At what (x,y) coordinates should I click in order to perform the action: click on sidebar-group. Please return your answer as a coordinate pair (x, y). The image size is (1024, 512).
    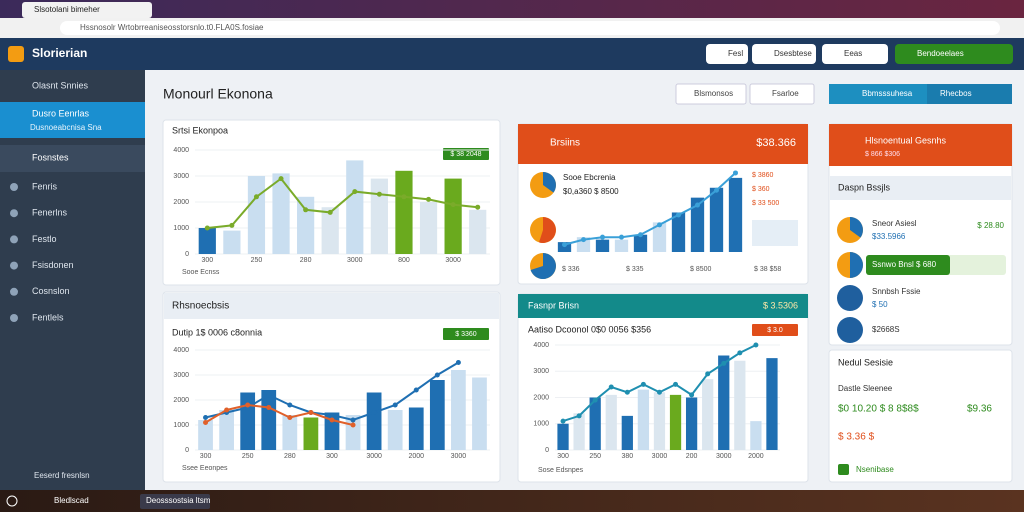
    Looking at the image, I should click on (72, 158).